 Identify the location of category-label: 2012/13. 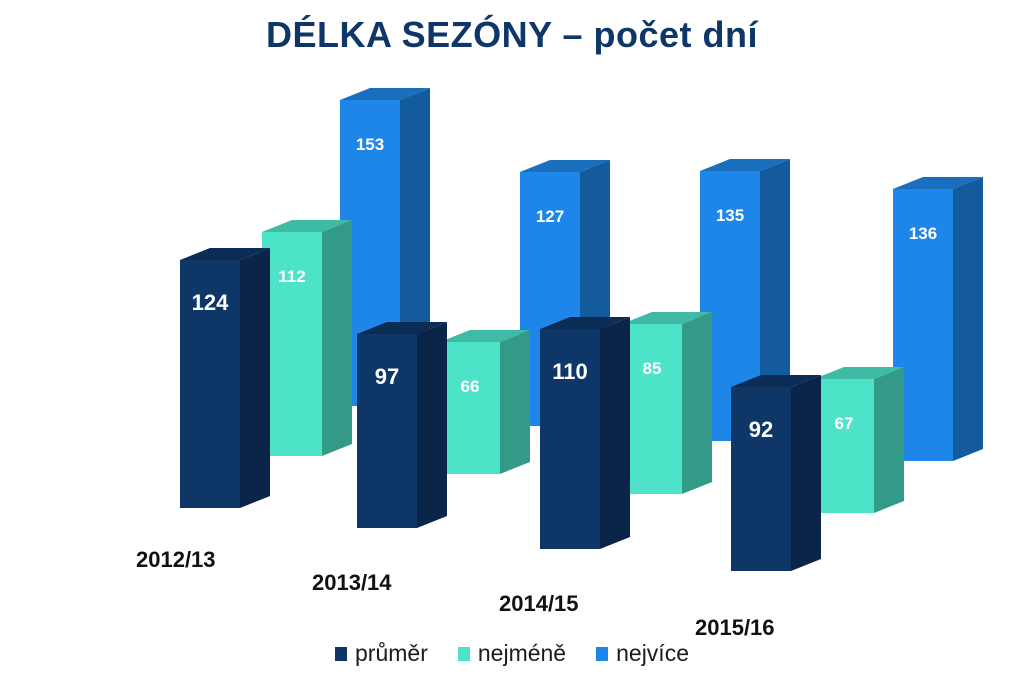
(176, 559).